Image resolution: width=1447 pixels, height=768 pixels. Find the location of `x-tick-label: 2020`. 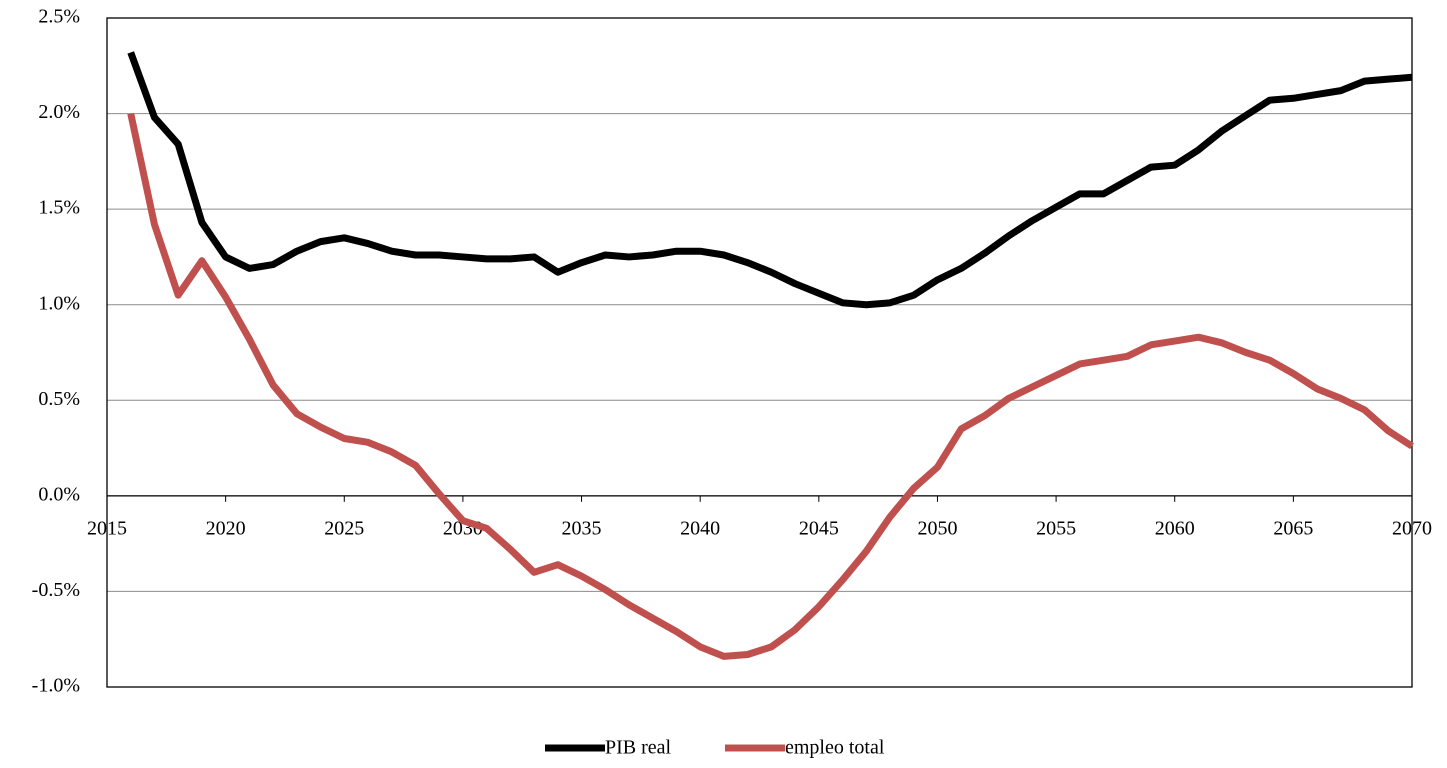

x-tick-label: 2020 is located at coordinates (226, 528).